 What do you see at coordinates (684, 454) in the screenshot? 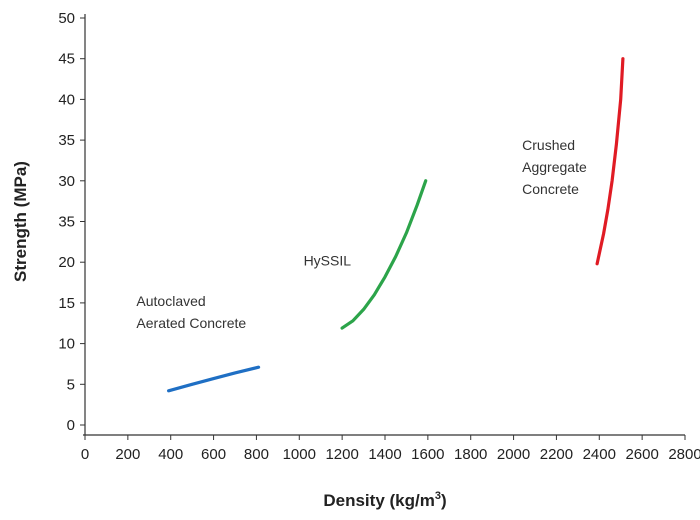
I see `x-tick-label: 2800` at bounding box center [684, 454].